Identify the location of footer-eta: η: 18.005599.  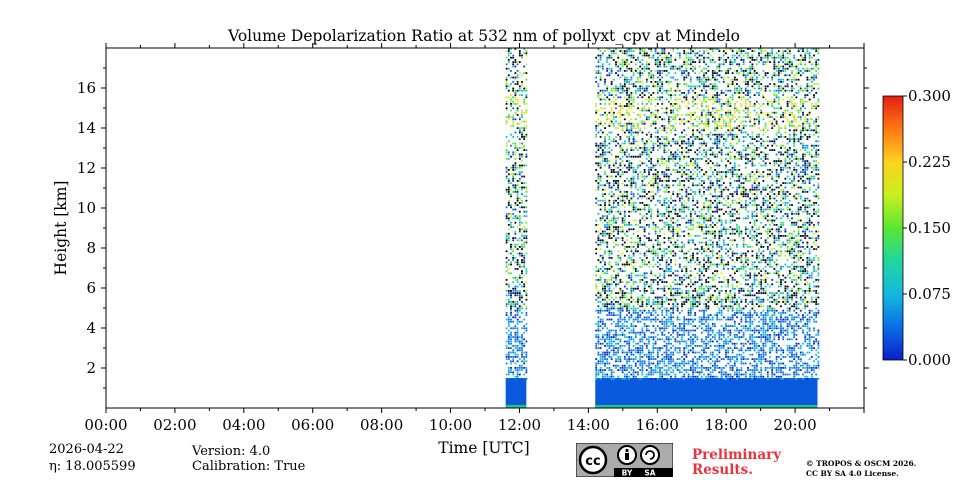
(92, 466).